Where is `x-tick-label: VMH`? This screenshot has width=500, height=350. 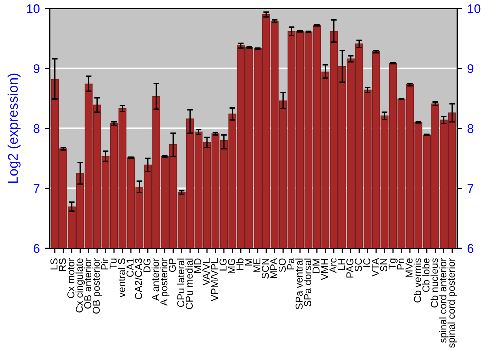 x-tick-label: VMH is located at coordinates (324, 269).